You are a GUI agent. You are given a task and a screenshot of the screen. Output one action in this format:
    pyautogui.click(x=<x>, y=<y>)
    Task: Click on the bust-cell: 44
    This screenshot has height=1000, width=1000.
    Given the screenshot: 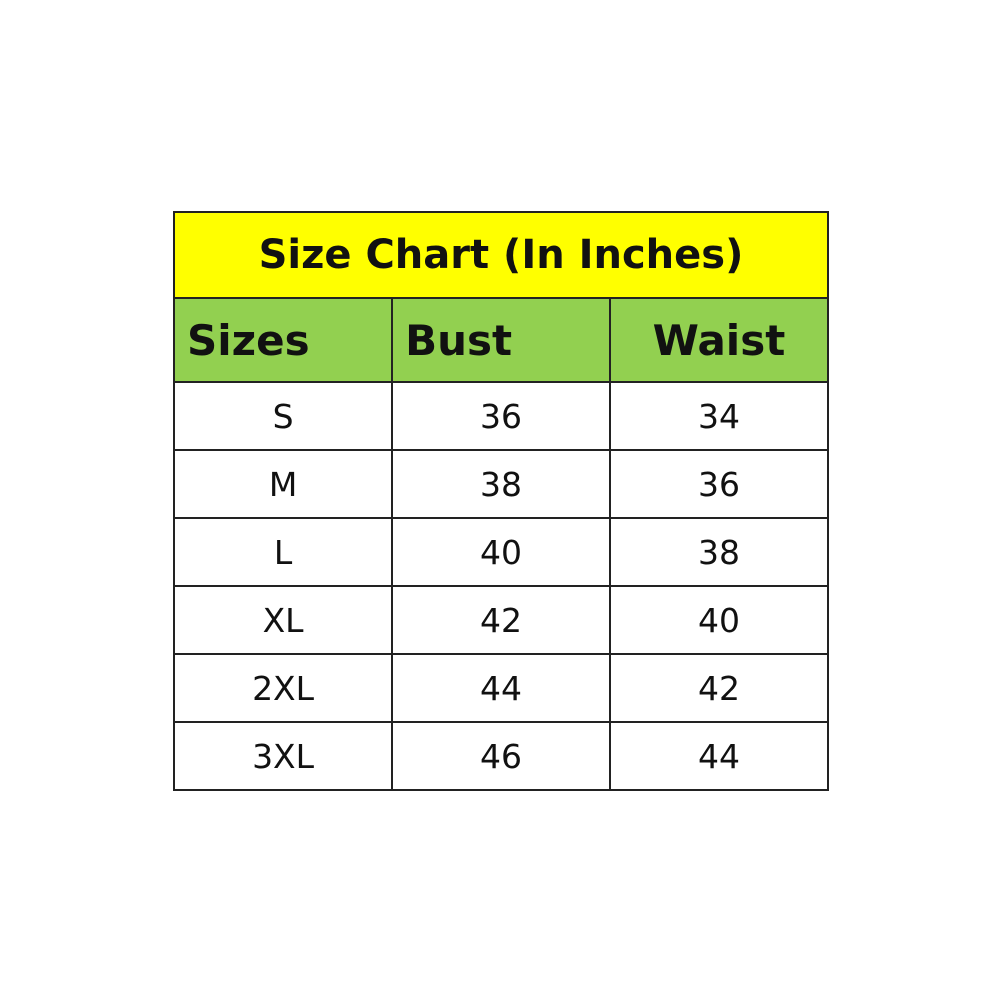 What is the action you would take?
    pyautogui.click(x=501, y=688)
    